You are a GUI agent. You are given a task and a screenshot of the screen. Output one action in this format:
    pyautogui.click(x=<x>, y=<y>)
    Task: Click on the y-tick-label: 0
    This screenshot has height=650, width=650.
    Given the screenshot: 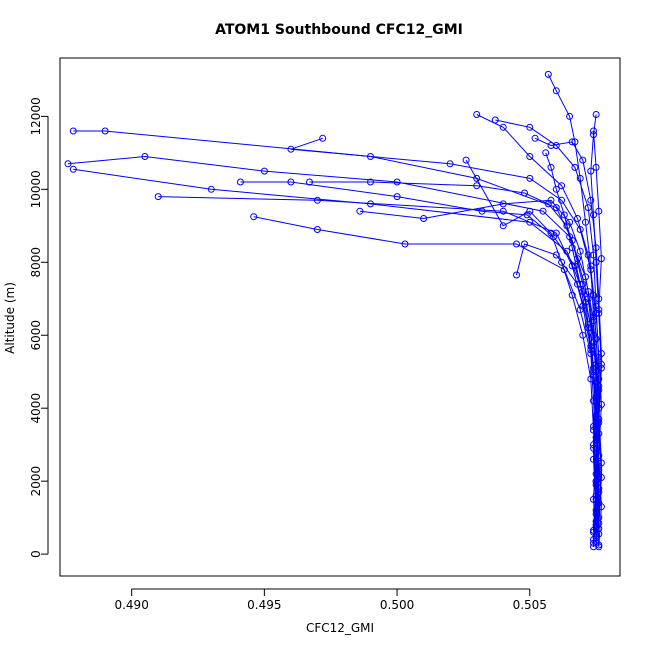 What is the action you would take?
    pyautogui.click(x=36, y=554)
    